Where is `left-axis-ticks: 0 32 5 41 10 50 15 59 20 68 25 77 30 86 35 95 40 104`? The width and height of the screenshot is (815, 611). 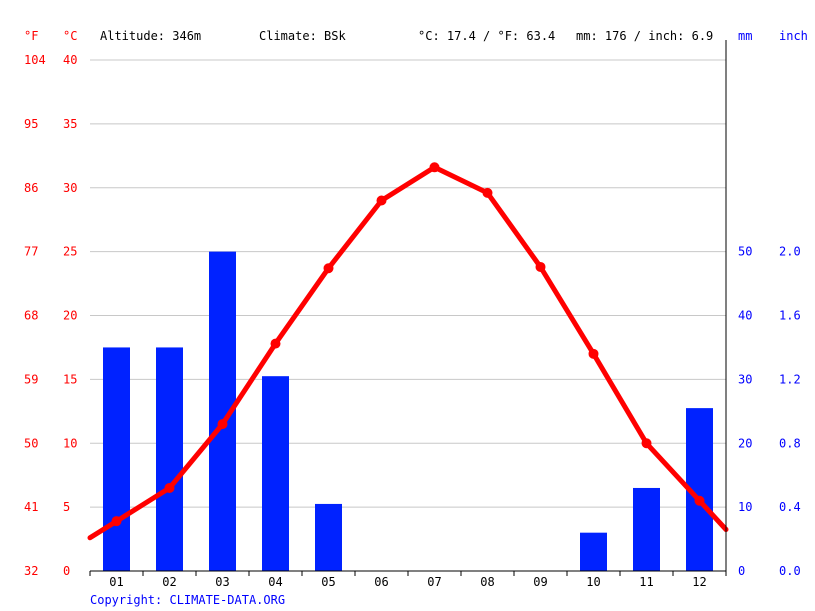
left-axis-ticks: 0 32 5 41 10 50 15 59 20 68 25 77 30 86 35 95 40 104 is located at coordinates (50, 315).